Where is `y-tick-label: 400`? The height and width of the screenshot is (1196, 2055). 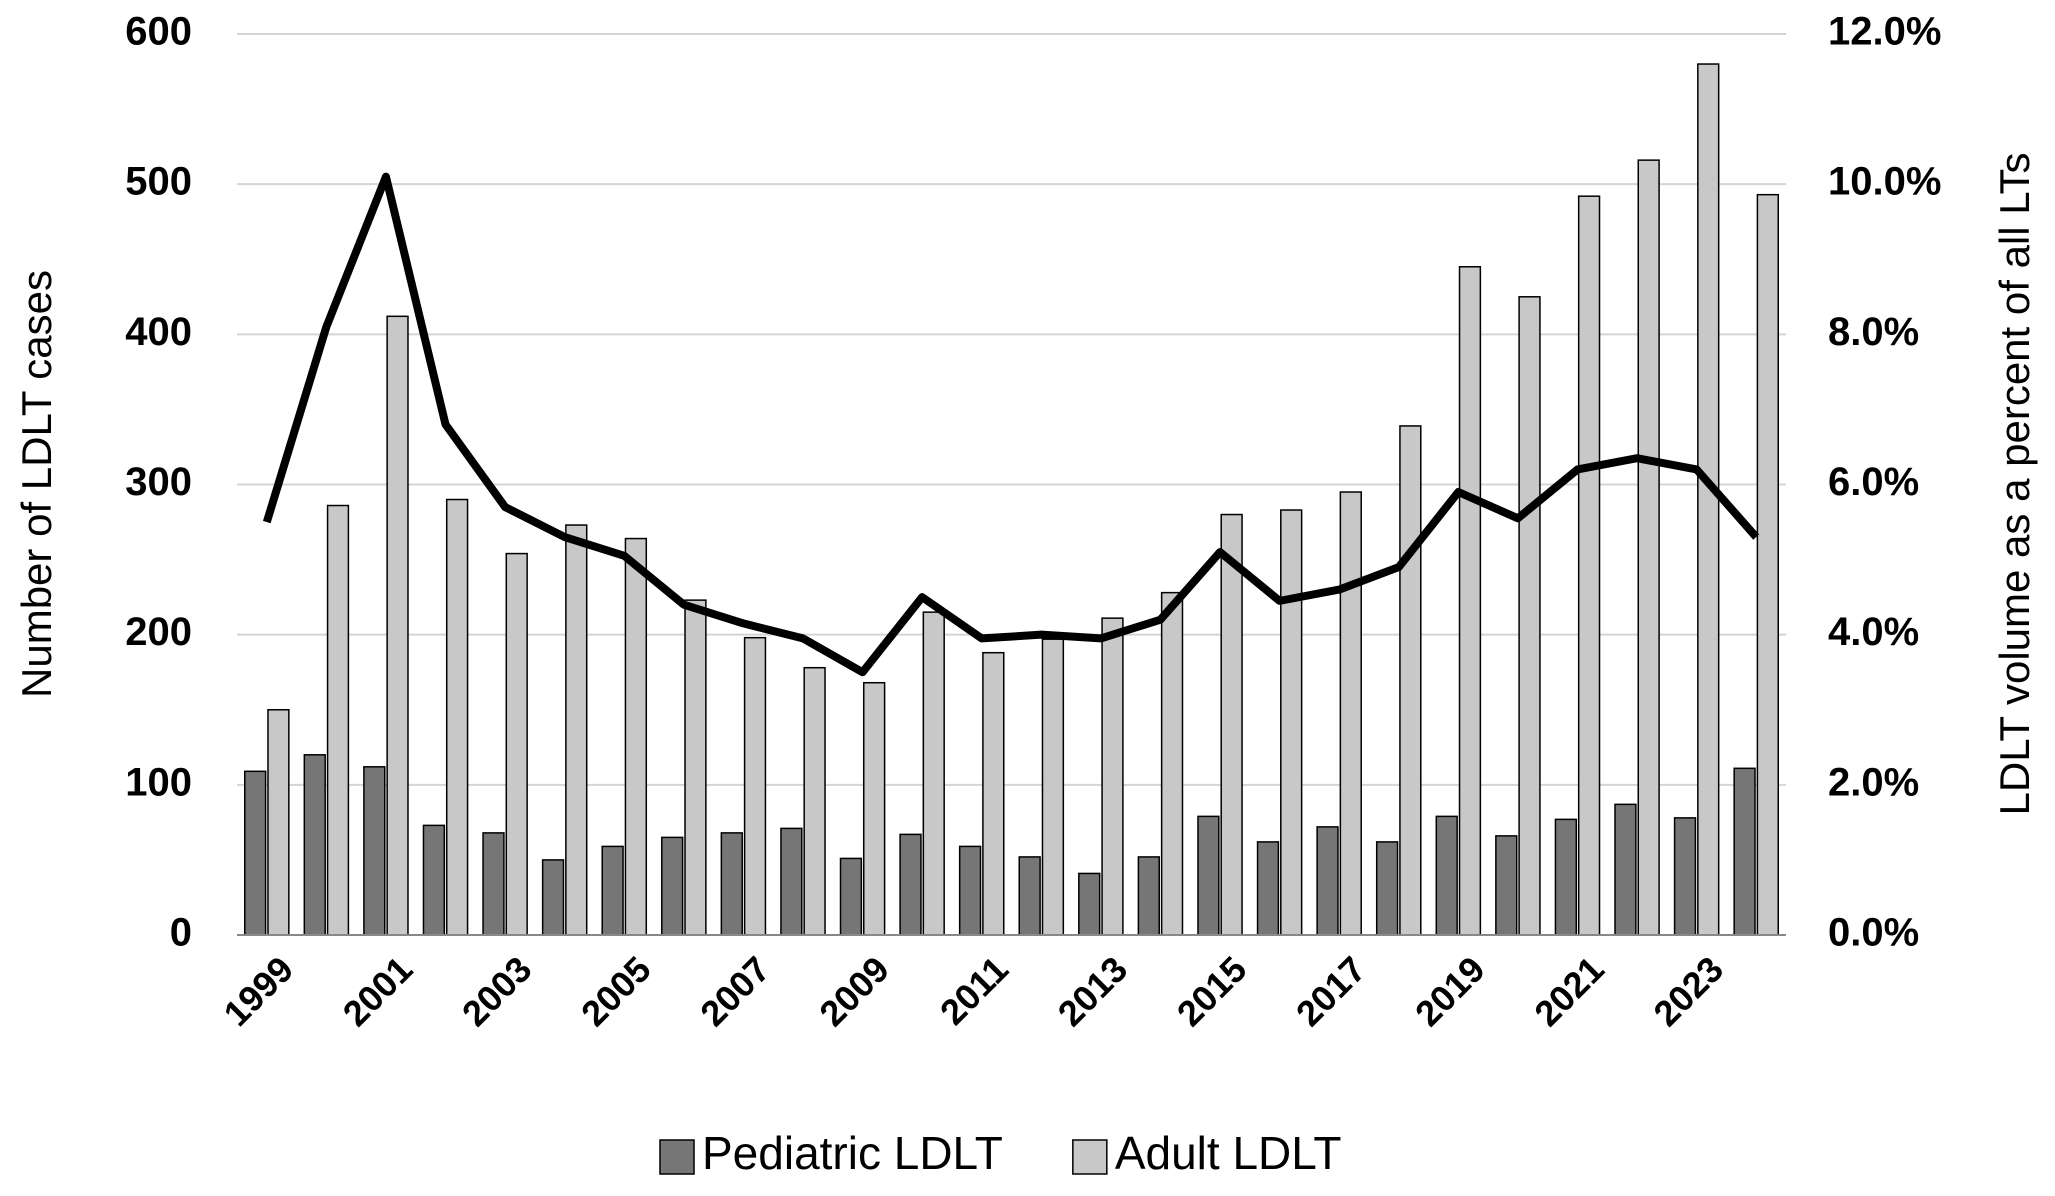
y-tick-label: 400 is located at coordinates (158, 332).